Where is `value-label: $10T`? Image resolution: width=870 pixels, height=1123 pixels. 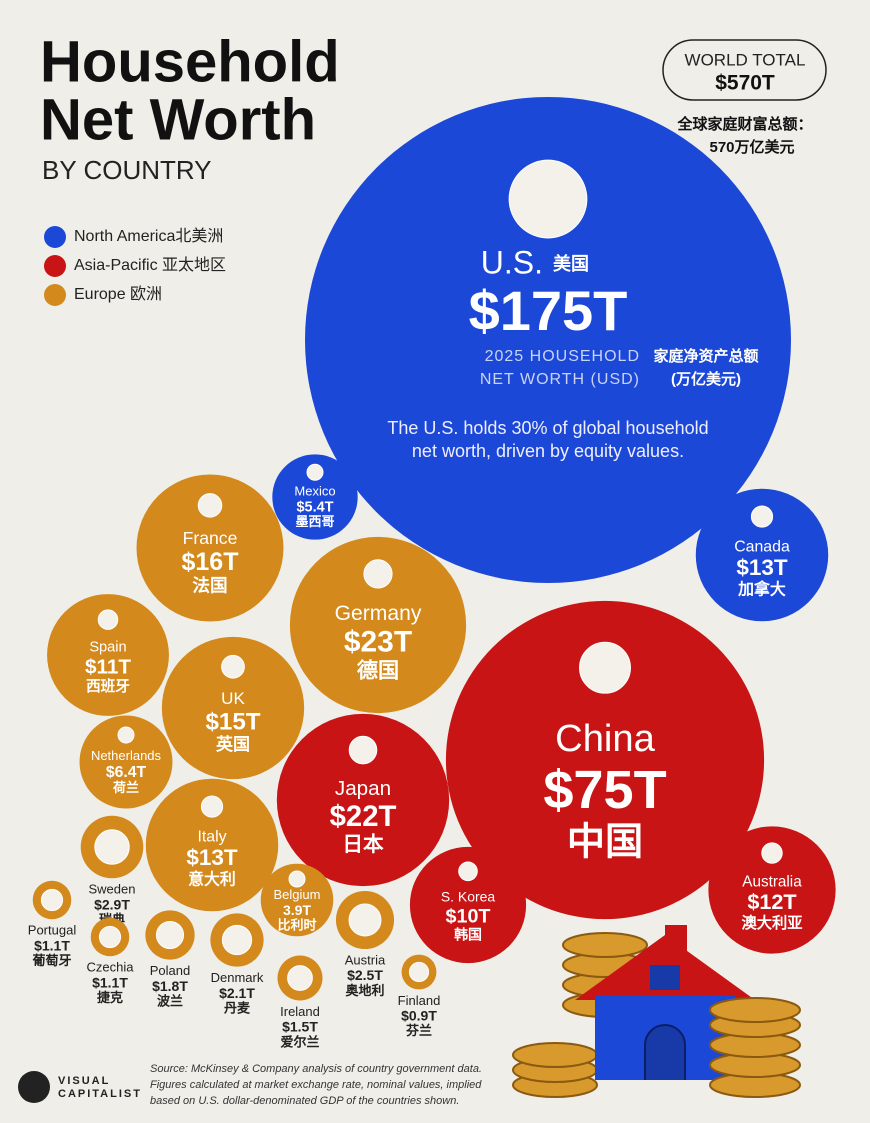 value-label: $10T is located at coordinates (468, 916).